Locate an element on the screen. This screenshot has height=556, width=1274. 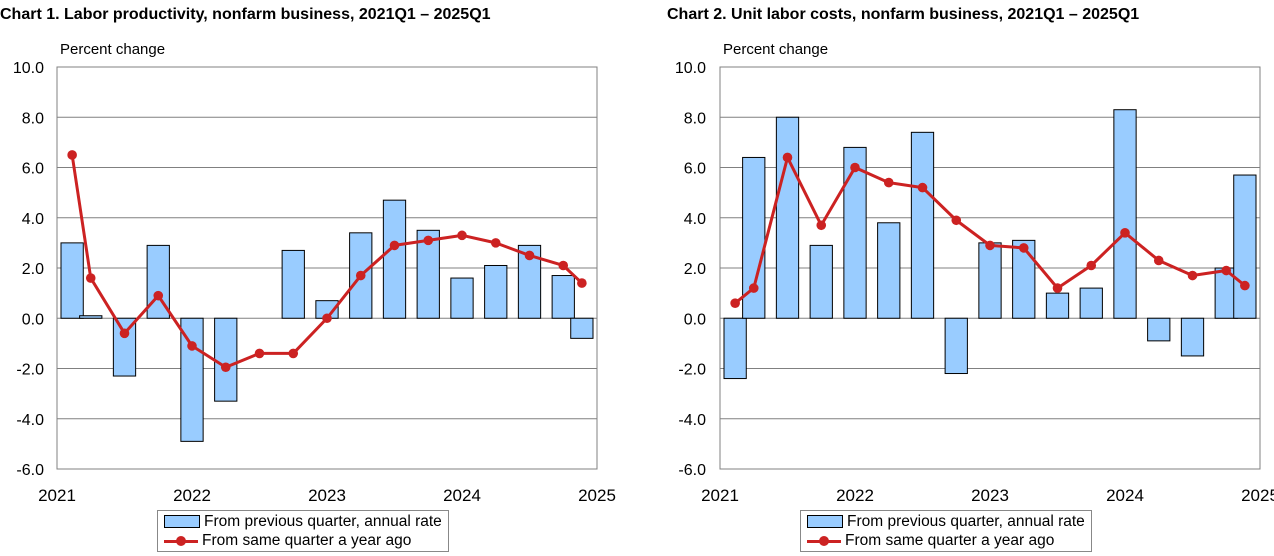
legend-entry-line: From same quarter a year ago is located at coordinates (946, 540).